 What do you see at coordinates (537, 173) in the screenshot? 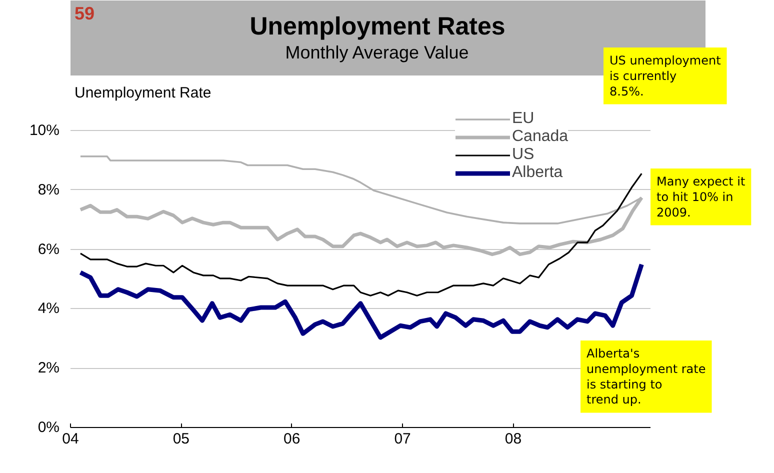
I see `legend-label: Alberta` at bounding box center [537, 173].